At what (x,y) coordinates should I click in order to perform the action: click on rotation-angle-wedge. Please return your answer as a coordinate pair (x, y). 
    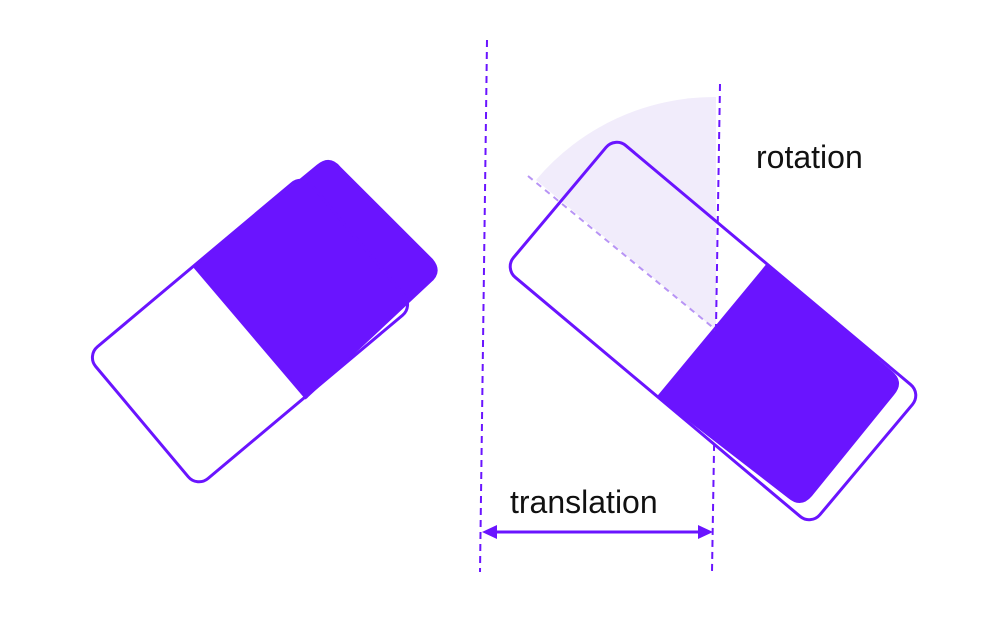
    Looking at the image, I should click on (626, 213).